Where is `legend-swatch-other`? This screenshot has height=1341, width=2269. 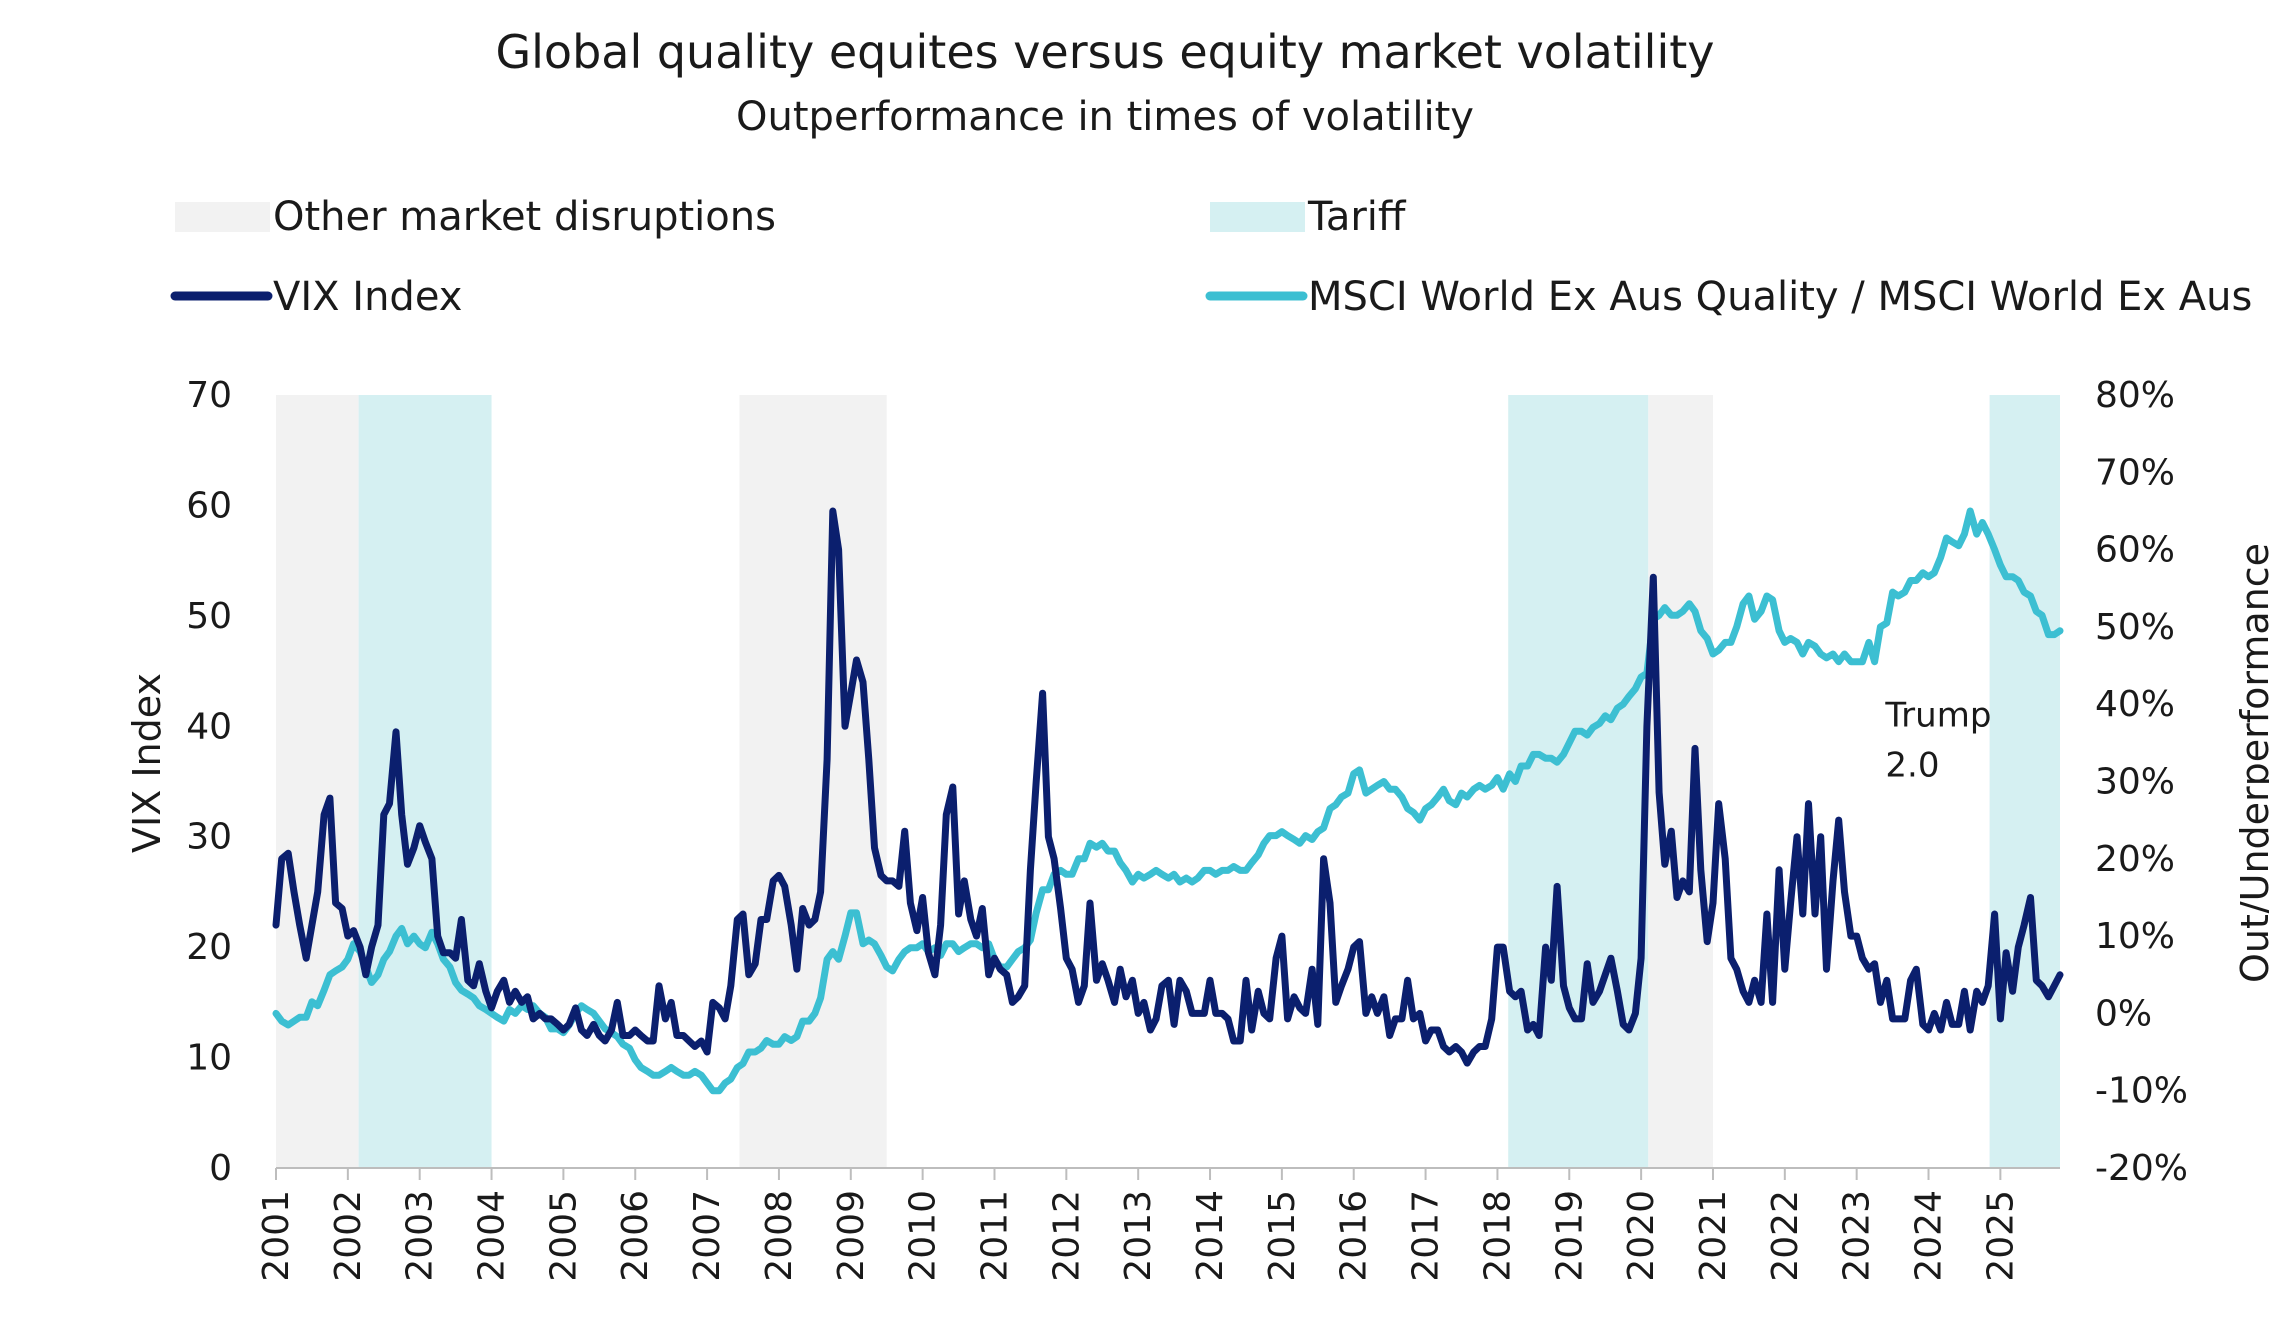 legend-swatch-other is located at coordinates (222, 217).